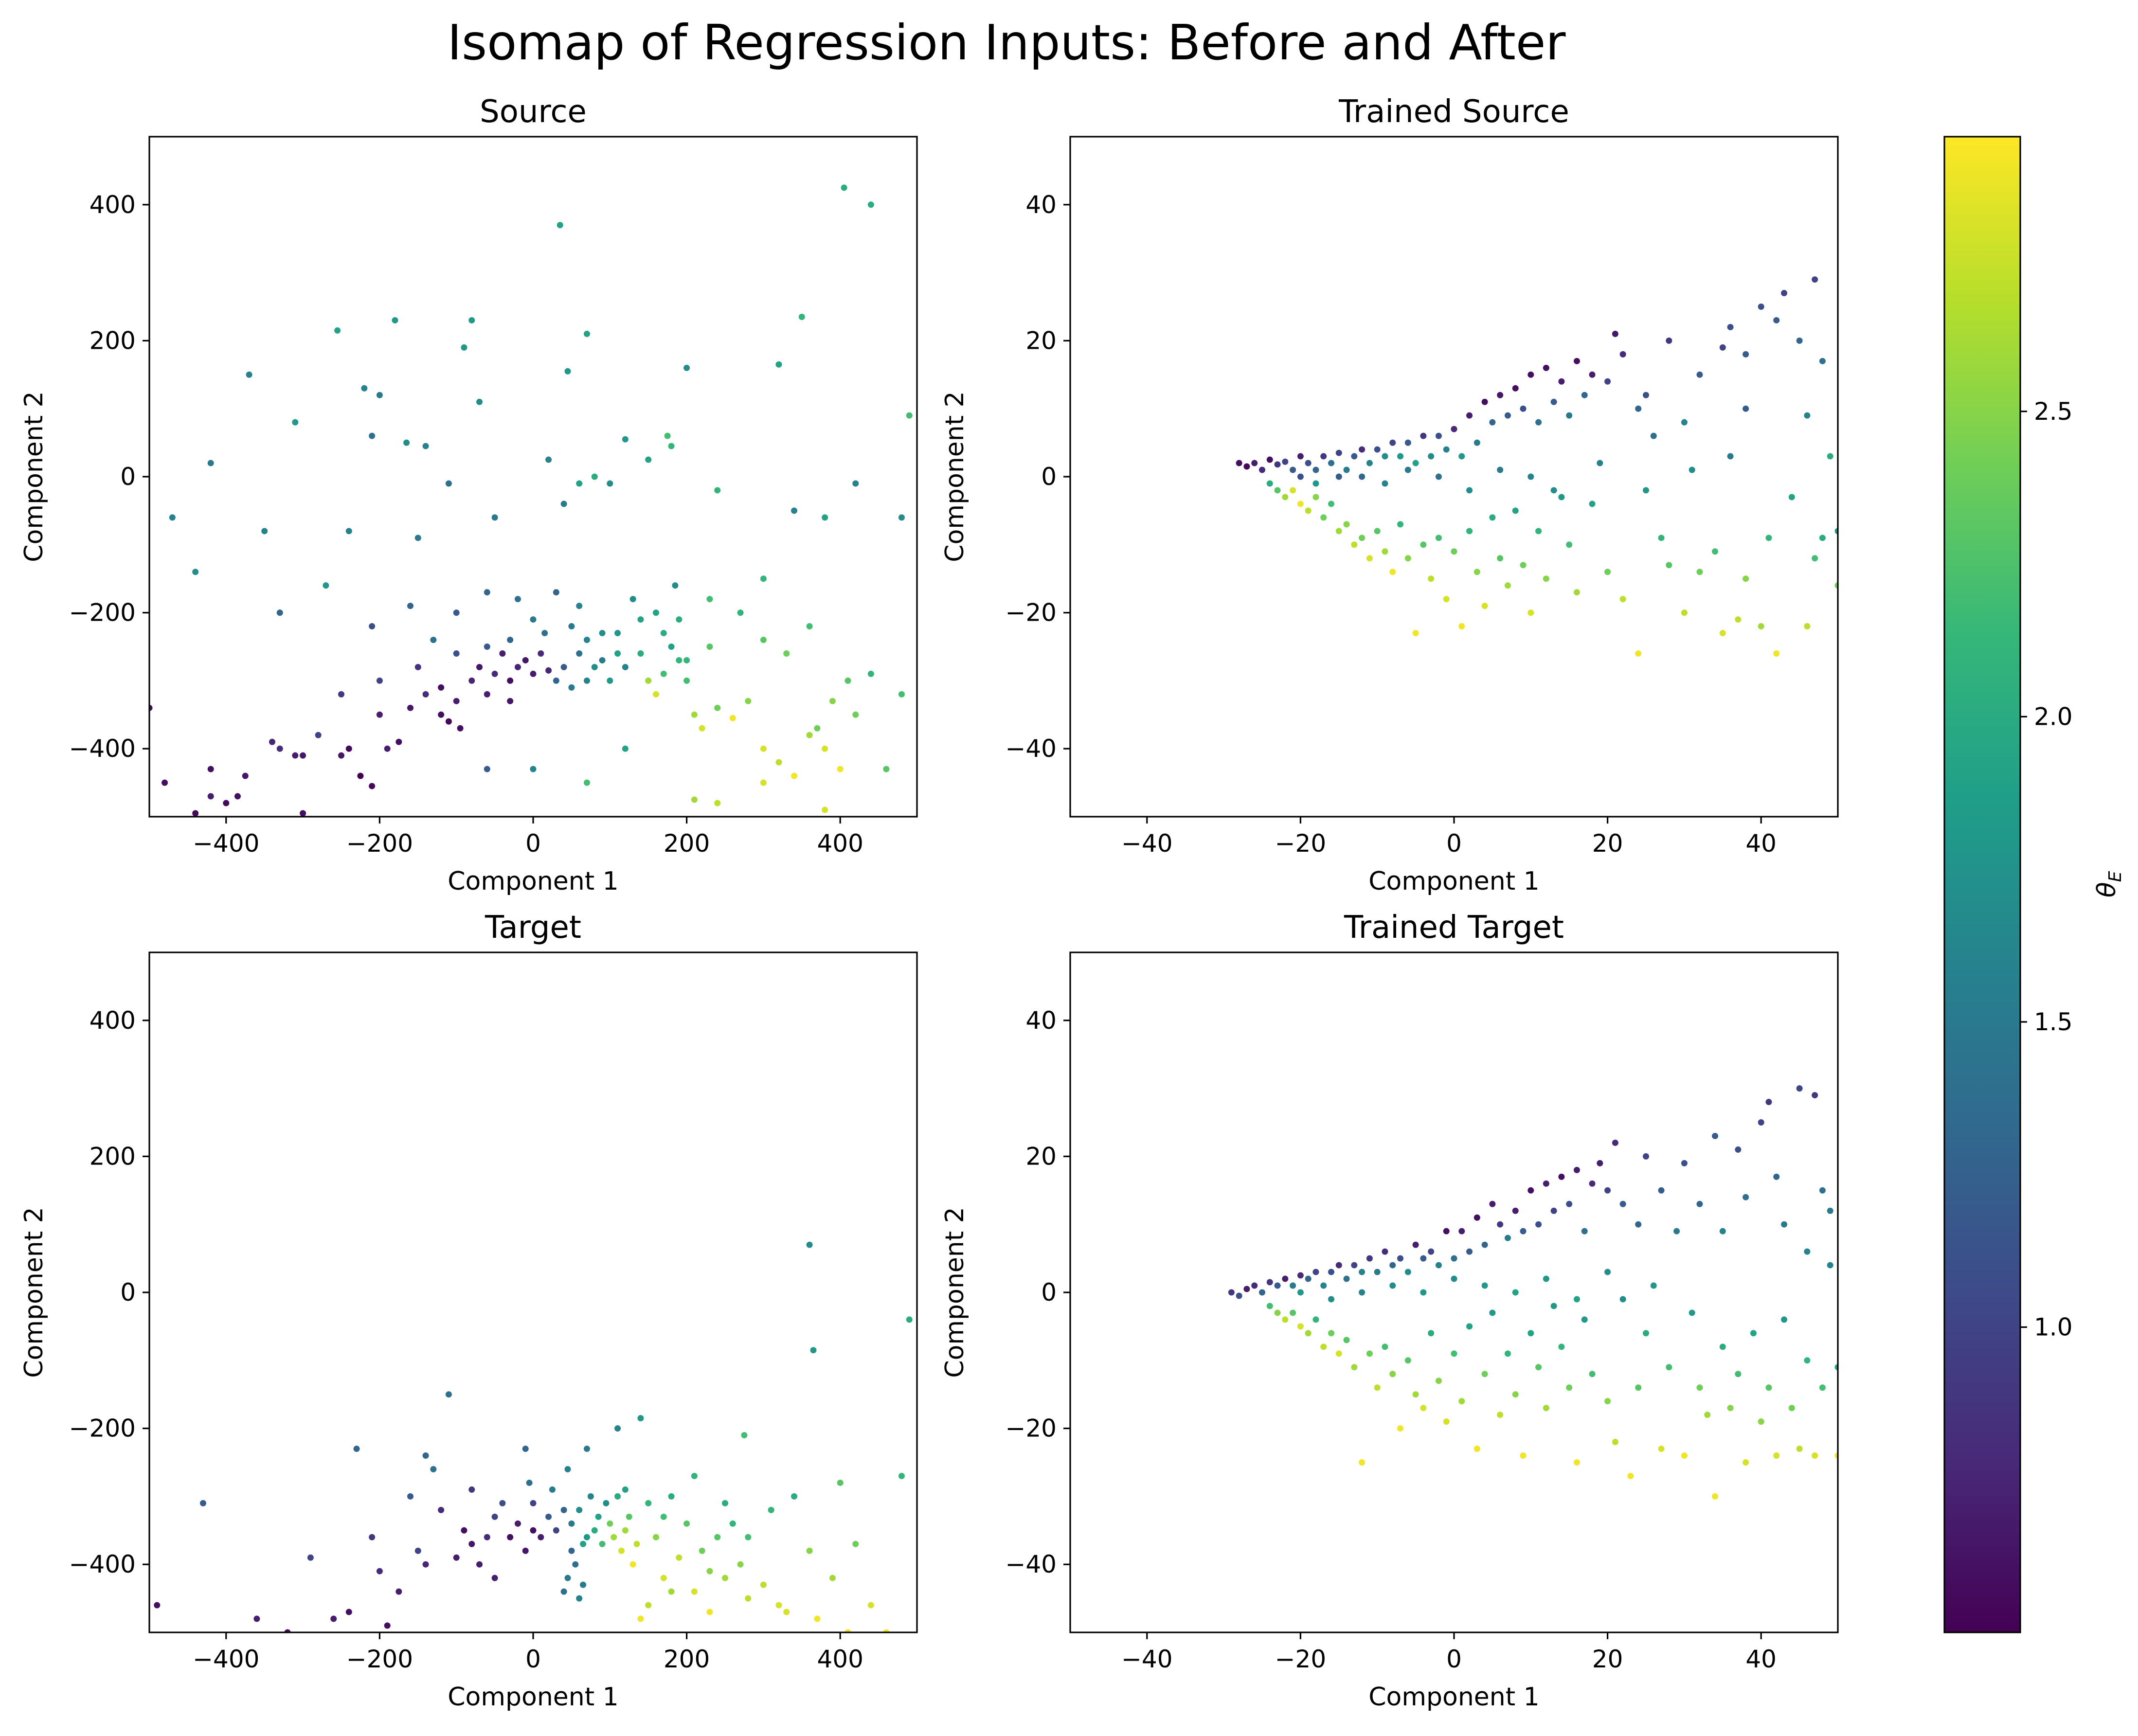 The height and width of the screenshot is (1736, 2138). I want to click on x-tick-label: −200, so click(380, 843).